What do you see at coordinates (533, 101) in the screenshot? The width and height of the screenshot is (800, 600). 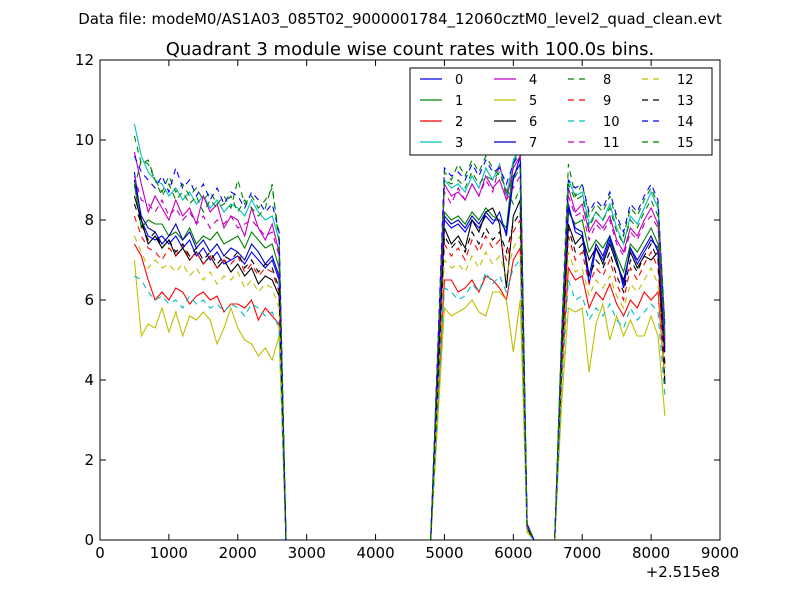 I see `legend-label-5: 5` at bounding box center [533, 101].